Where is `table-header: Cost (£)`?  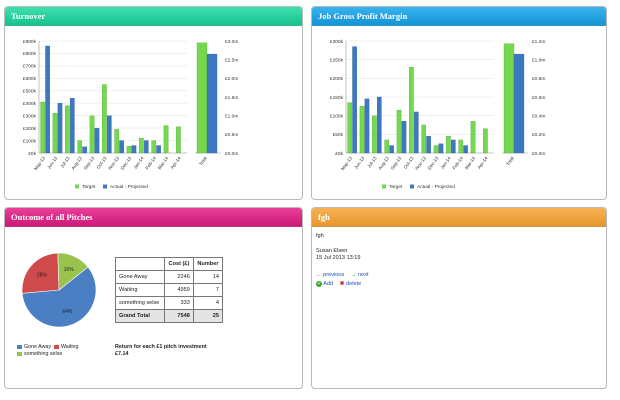
table-header: Cost (£) is located at coordinates (179, 264).